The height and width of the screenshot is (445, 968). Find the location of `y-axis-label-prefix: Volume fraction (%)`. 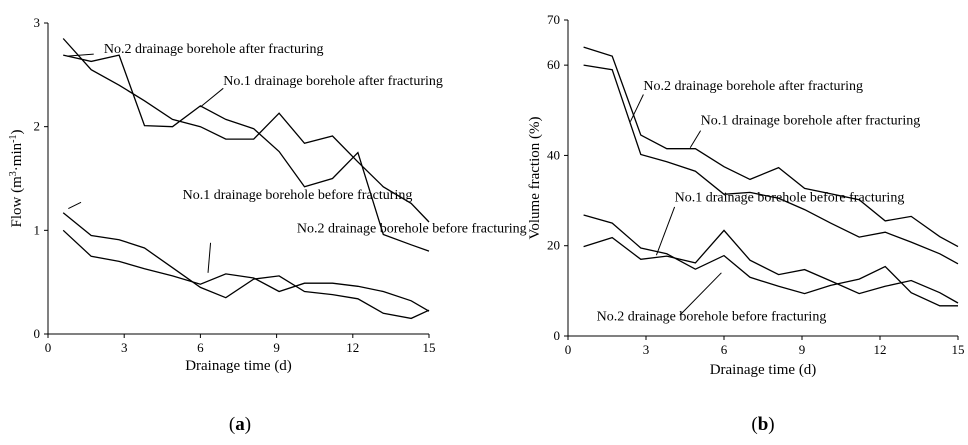

y-axis-label-prefix: Volume fraction (%) is located at coordinates (535, 177).